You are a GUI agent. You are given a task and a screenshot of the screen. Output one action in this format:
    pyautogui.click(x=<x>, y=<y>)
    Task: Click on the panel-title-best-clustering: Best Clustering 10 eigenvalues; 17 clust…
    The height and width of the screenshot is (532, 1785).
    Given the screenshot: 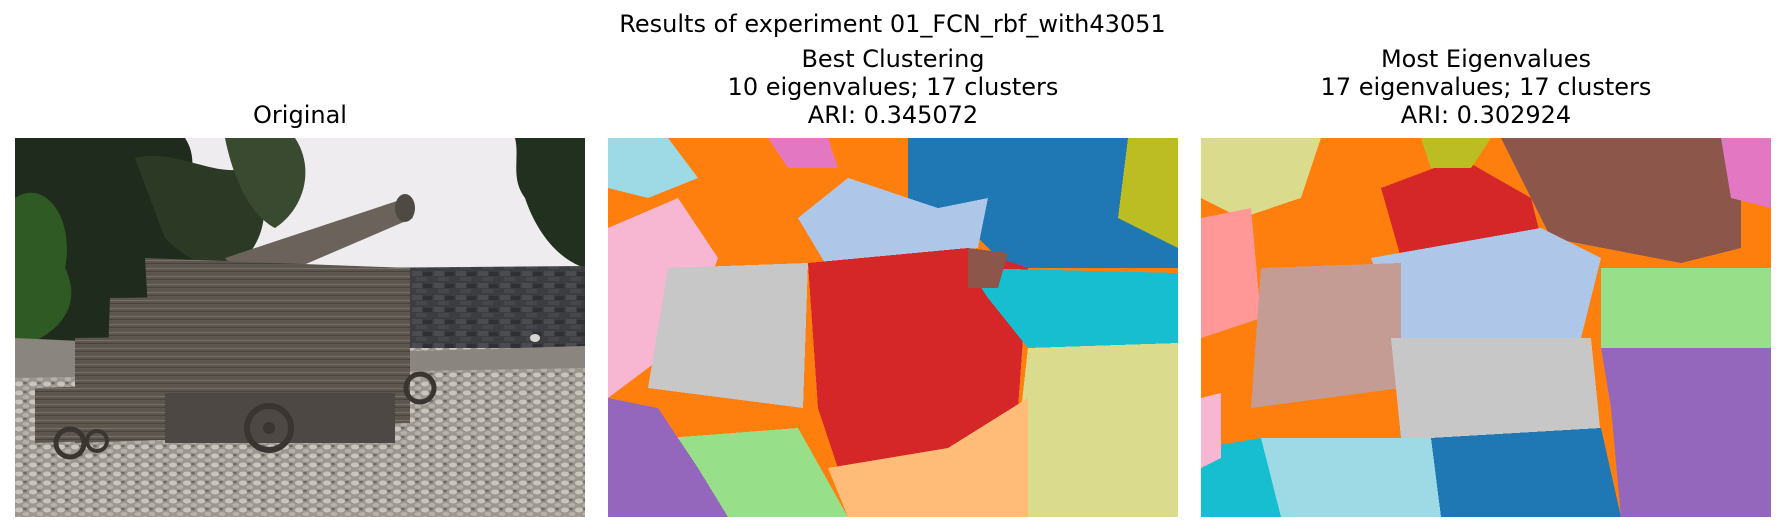 What is the action you would take?
    pyautogui.click(x=893, y=87)
    